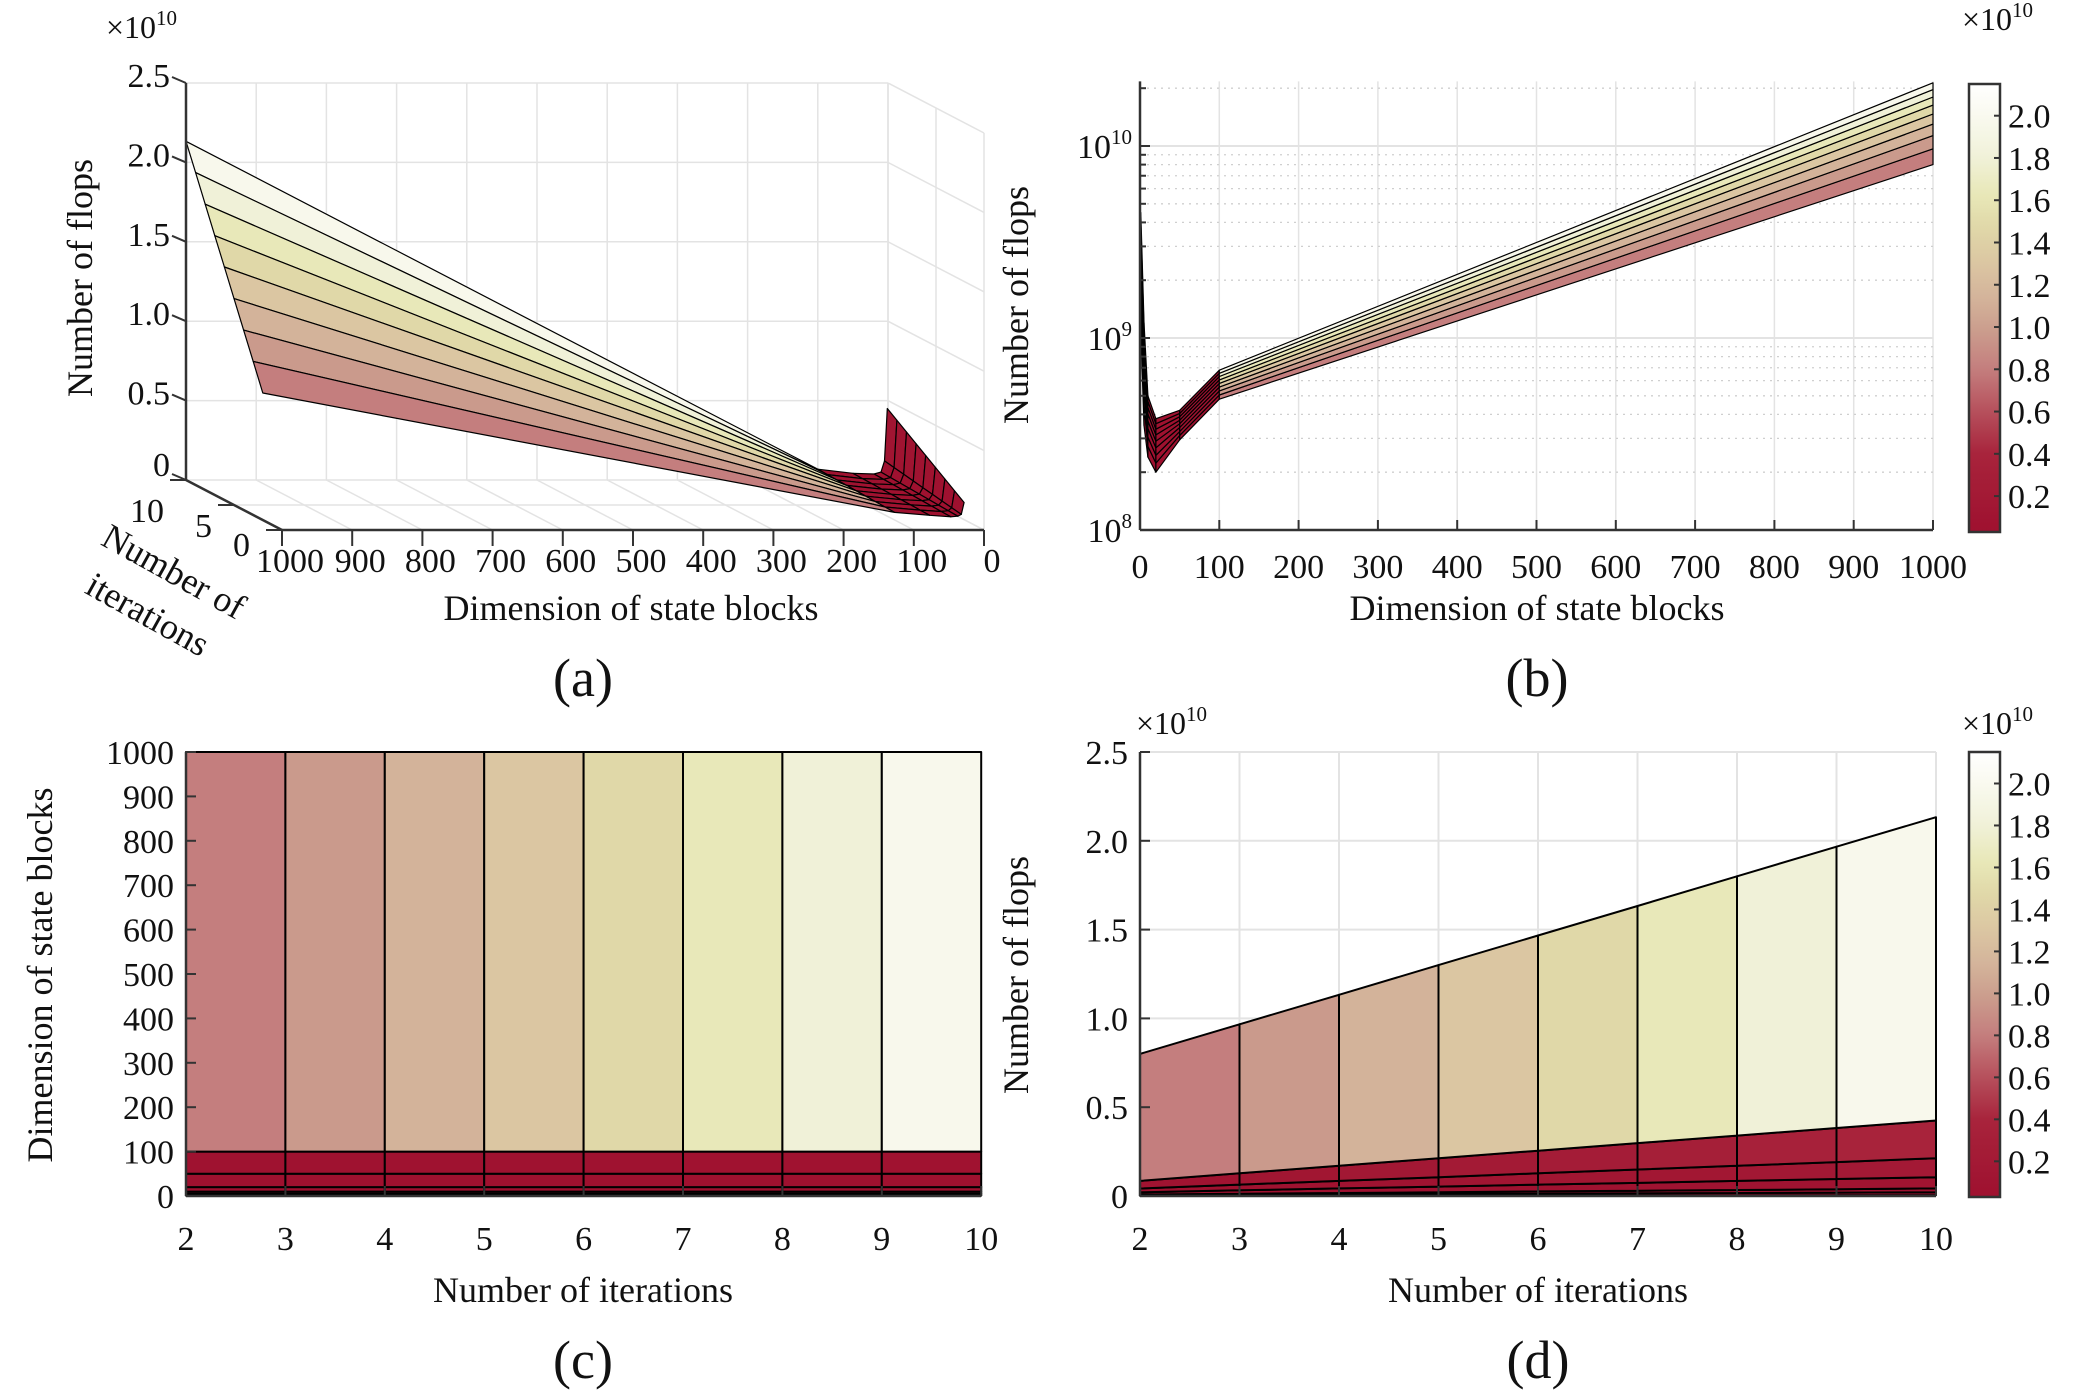 Image resolution: width=2079 pixels, height=1393 pixels. Describe the element at coordinates (285, 1239) in the screenshot. I see `x-tick-label: 3` at that location.